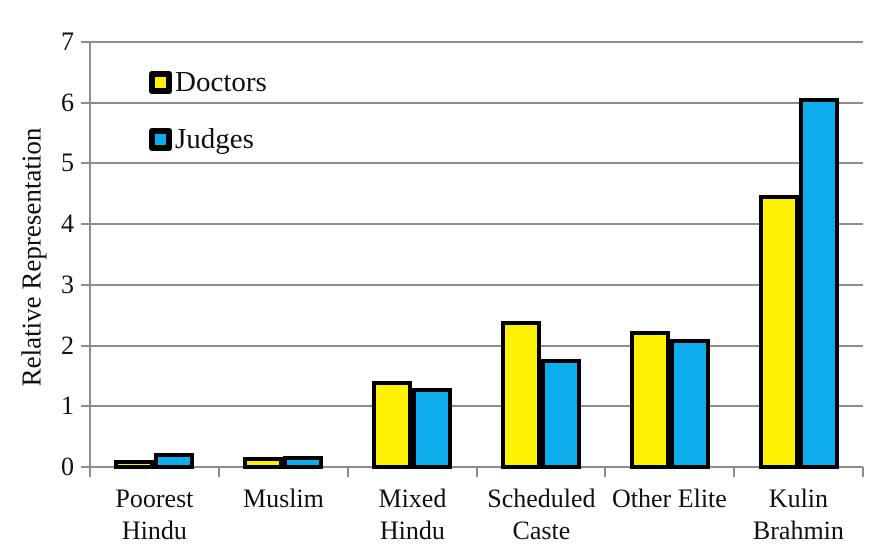 The height and width of the screenshot is (558, 880). Describe the element at coordinates (779, 331) in the screenshot. I see `bar-doctors-kulin-brahmin` at that location.